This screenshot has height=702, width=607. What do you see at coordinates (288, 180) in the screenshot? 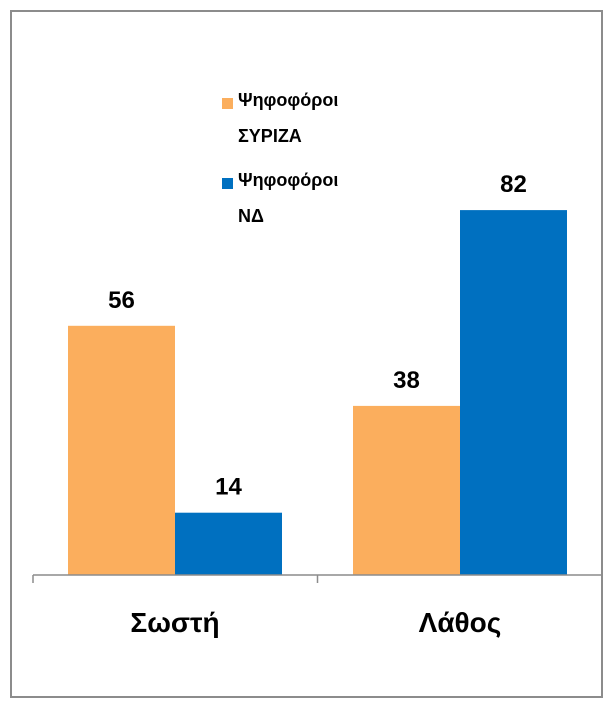
I see `legend-label-2-line-1: Ψηφοφόροι` at bounding box center [288, 180].